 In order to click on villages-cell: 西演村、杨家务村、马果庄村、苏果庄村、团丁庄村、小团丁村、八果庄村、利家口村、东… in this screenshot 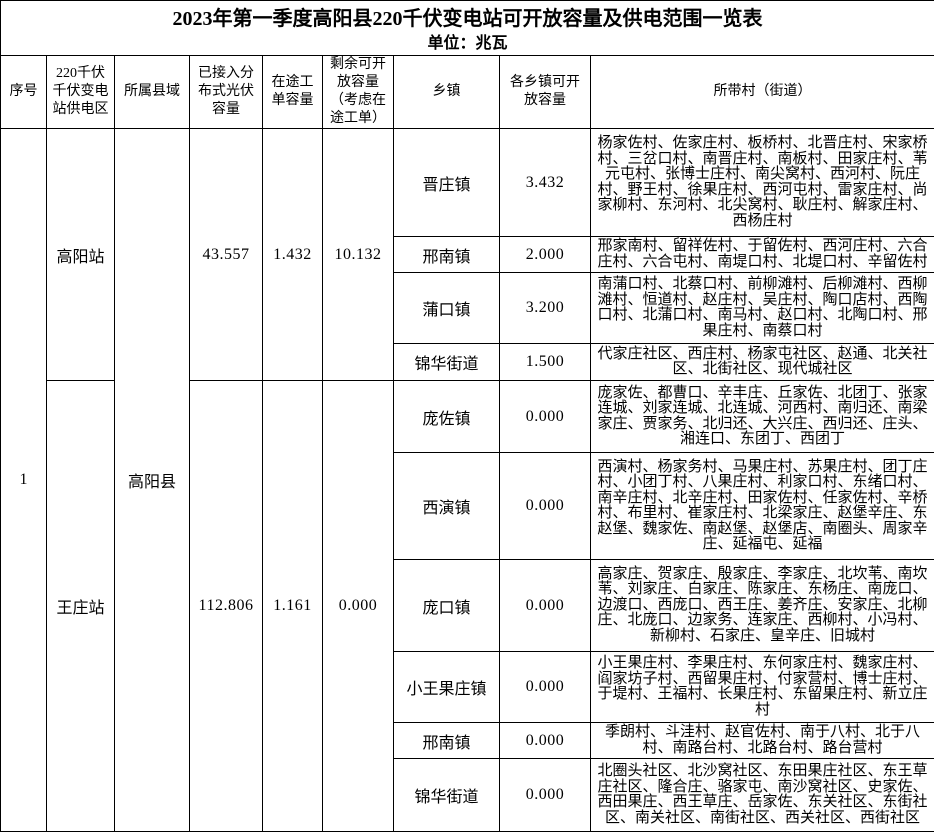, I will do `click(762, 506)`.